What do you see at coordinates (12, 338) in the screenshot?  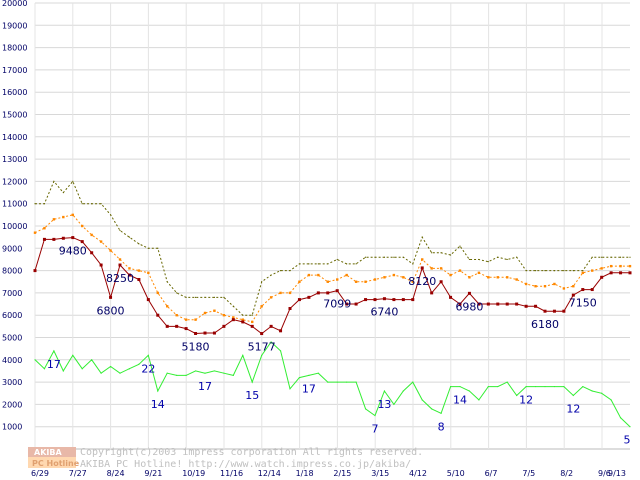 I see `y-tick-label: 5000` at bounding box center [12, 338].